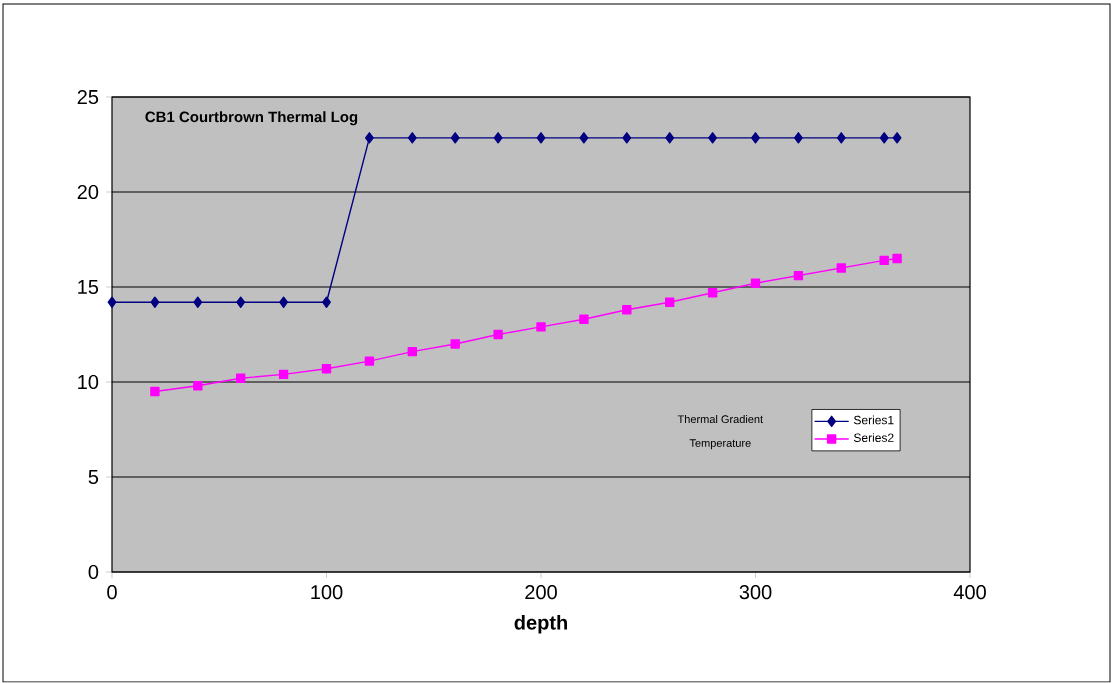 This screenshot has height=683, width=1114. Describe the element at coordinates (873, 420) in the screenshot. I see `legend-label: Series1` at that location.